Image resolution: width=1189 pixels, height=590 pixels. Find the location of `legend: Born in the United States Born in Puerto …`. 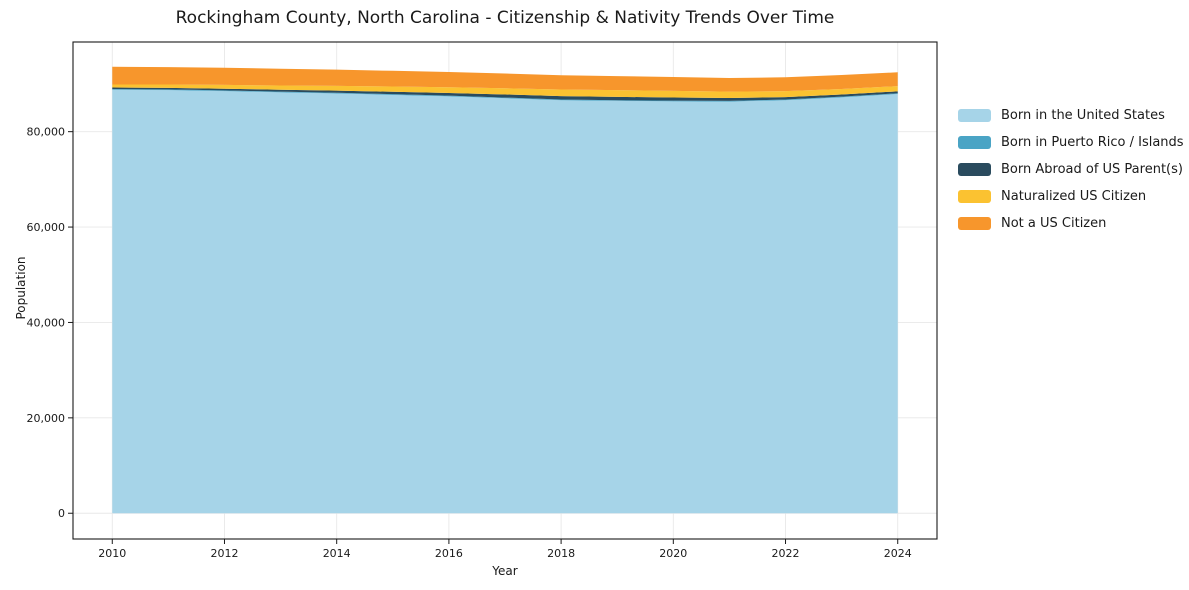

legend: Born in the United States Born in Puerto … is located at coordinates (1071, 169).